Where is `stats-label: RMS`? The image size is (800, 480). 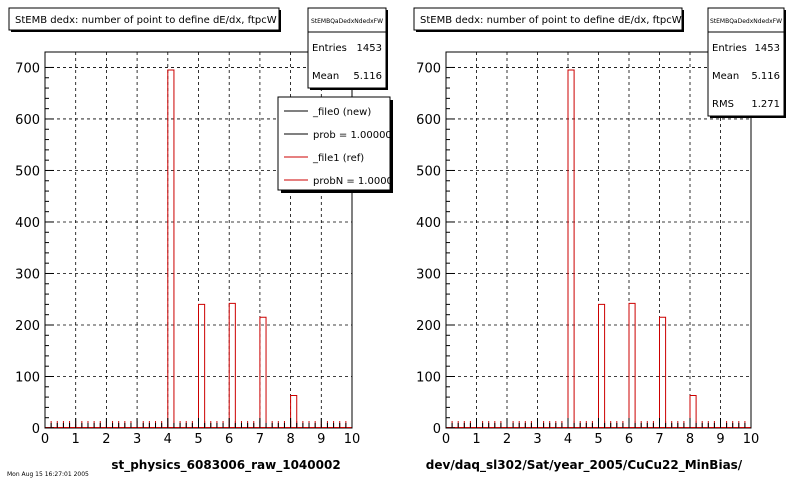 stats-label: RMS is located at coordinates (723, 104).